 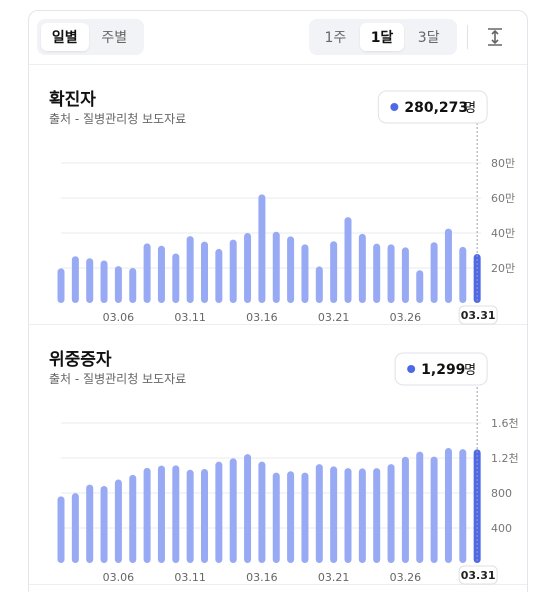 I want to click on y-tick-label: 400, so click(x=501, y=528).